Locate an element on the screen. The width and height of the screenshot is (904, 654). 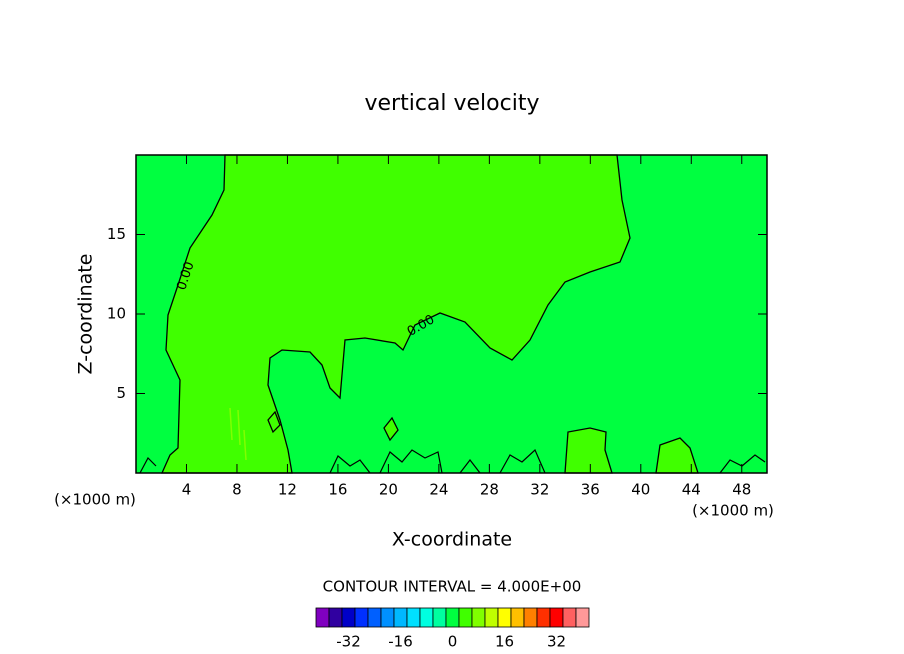
colorbar-tick-label: 0 is located at coordinates (453, 642).